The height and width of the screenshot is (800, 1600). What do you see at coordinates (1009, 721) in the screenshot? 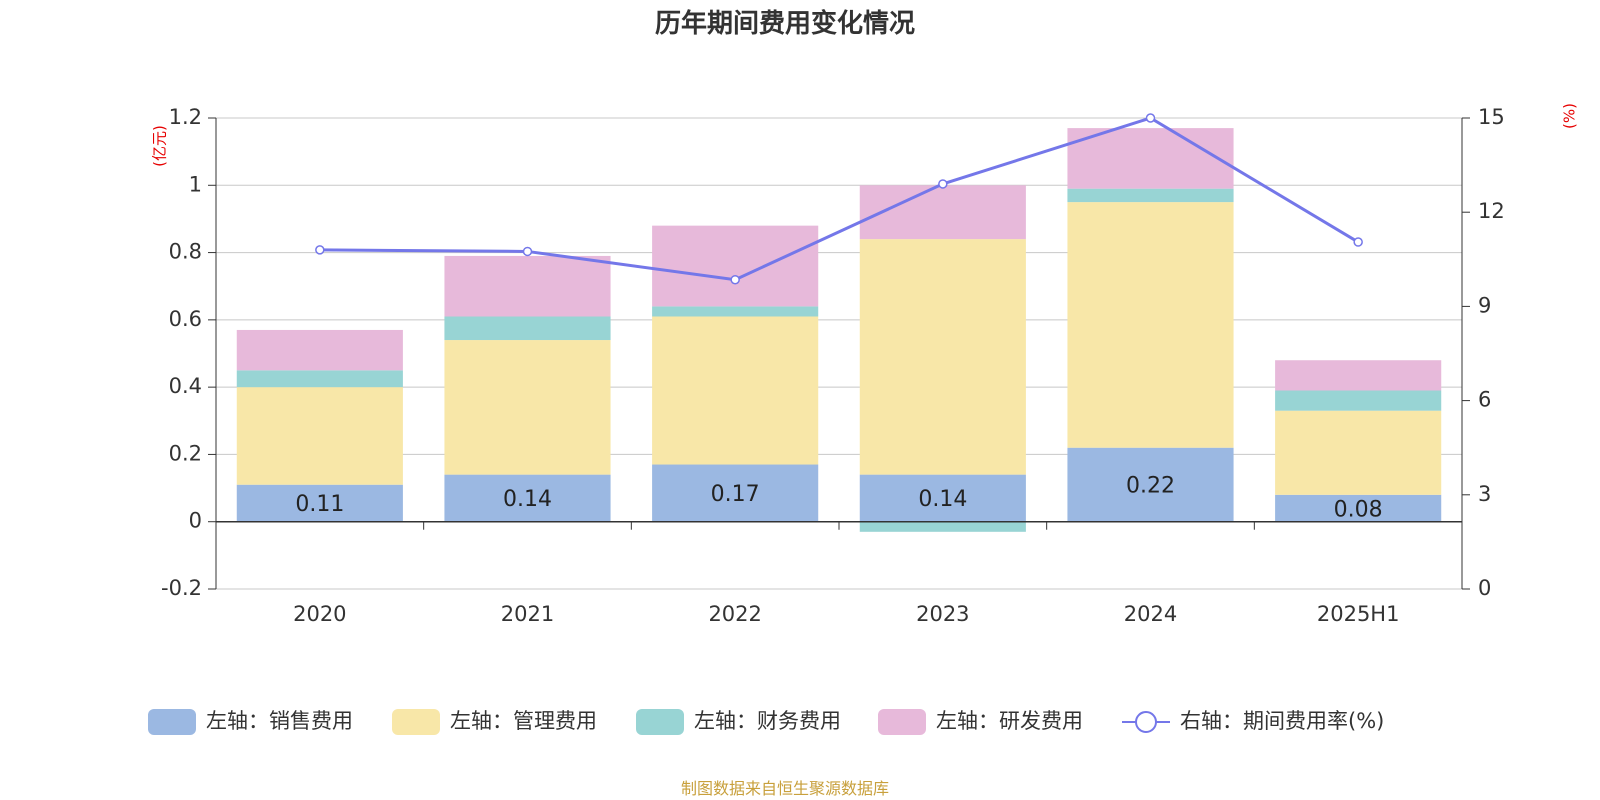
I see `legend-label: 左轴：研发费用` at bounding box center [1009, 721].